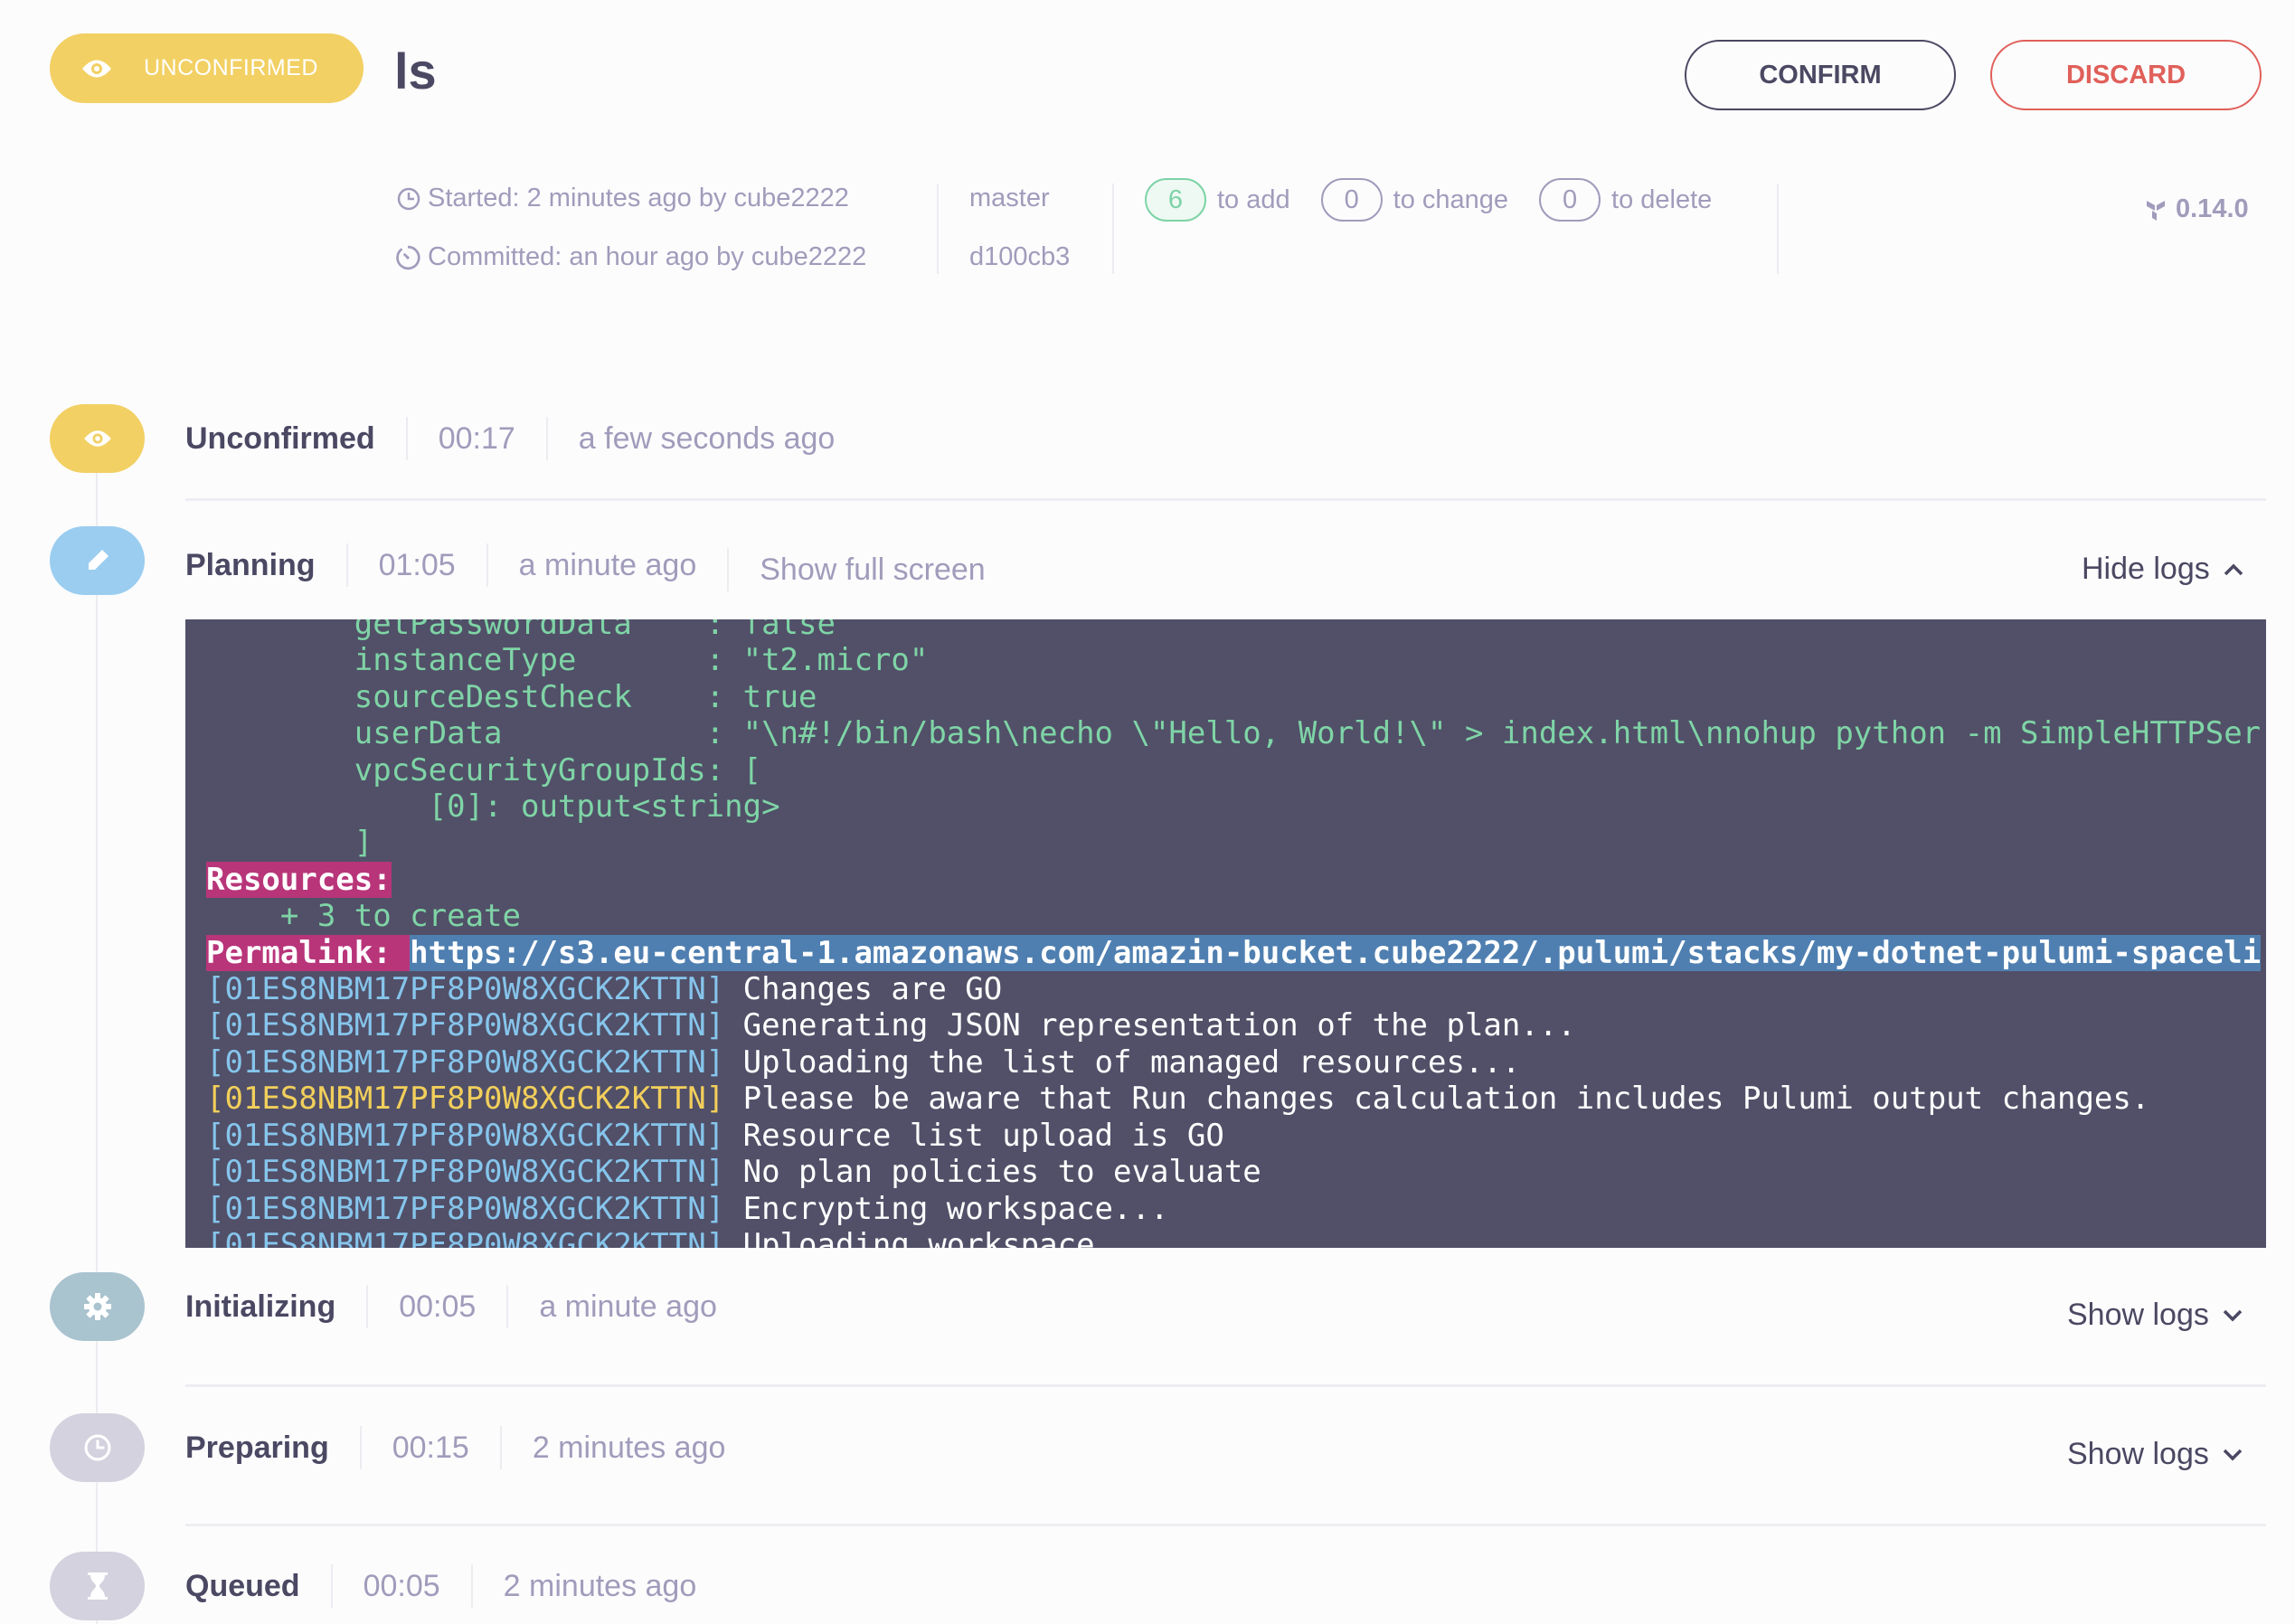 The width and height of the screenshot is (2295, 1624). I want to click on stage-icon-planning, so click(97, 560).